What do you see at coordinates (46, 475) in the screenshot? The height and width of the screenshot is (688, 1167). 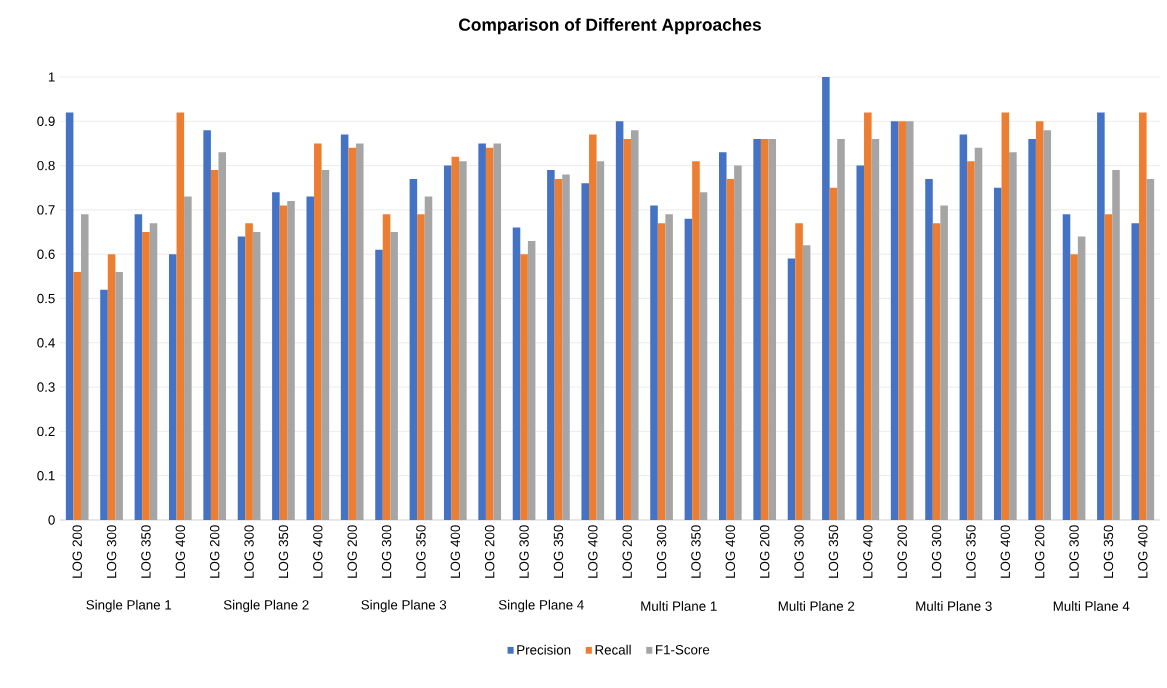 I see `y-tick-label: 0.1` at bounding box center [46, 475].